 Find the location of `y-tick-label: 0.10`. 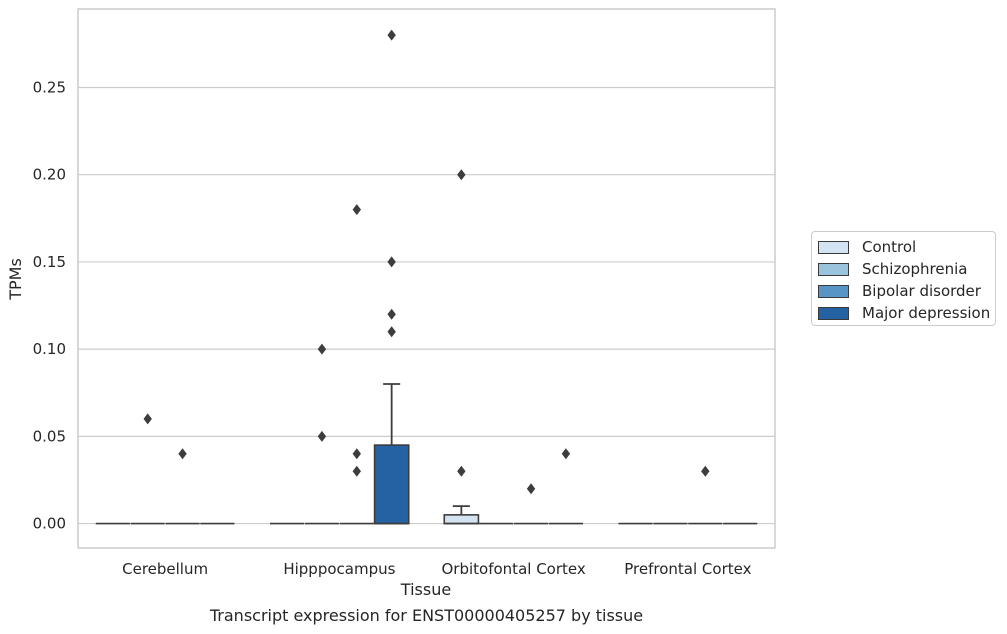

y-tick-label: 0.10 is located at coordinates (49, 349).